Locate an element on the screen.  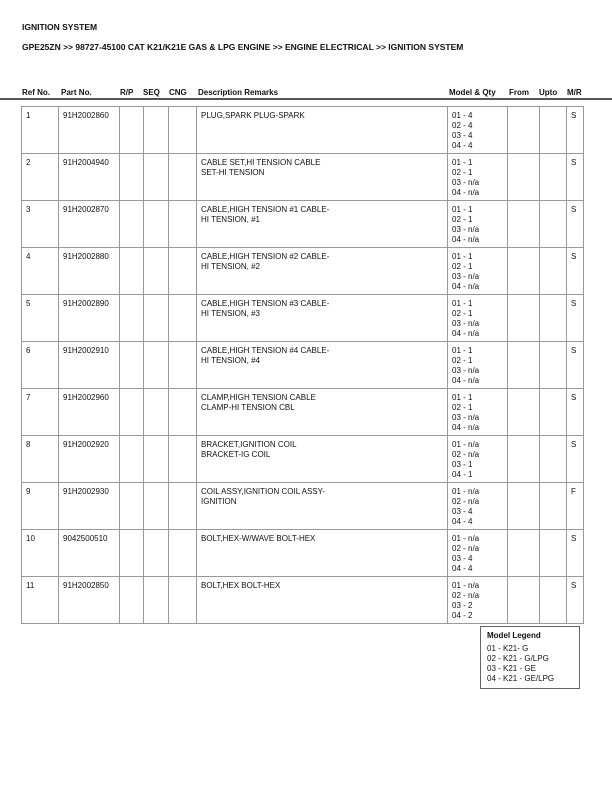
model-qty-line: 01 - 4 is located at coordinates (462, 115).